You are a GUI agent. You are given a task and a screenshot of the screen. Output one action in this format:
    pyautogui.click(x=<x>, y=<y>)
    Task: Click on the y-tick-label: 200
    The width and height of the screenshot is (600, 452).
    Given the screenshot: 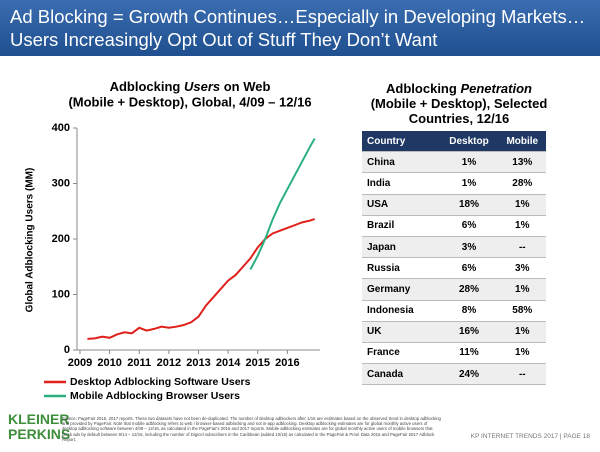 What is the action you would take?
    pyautogui.click(x=61, y=239)
    